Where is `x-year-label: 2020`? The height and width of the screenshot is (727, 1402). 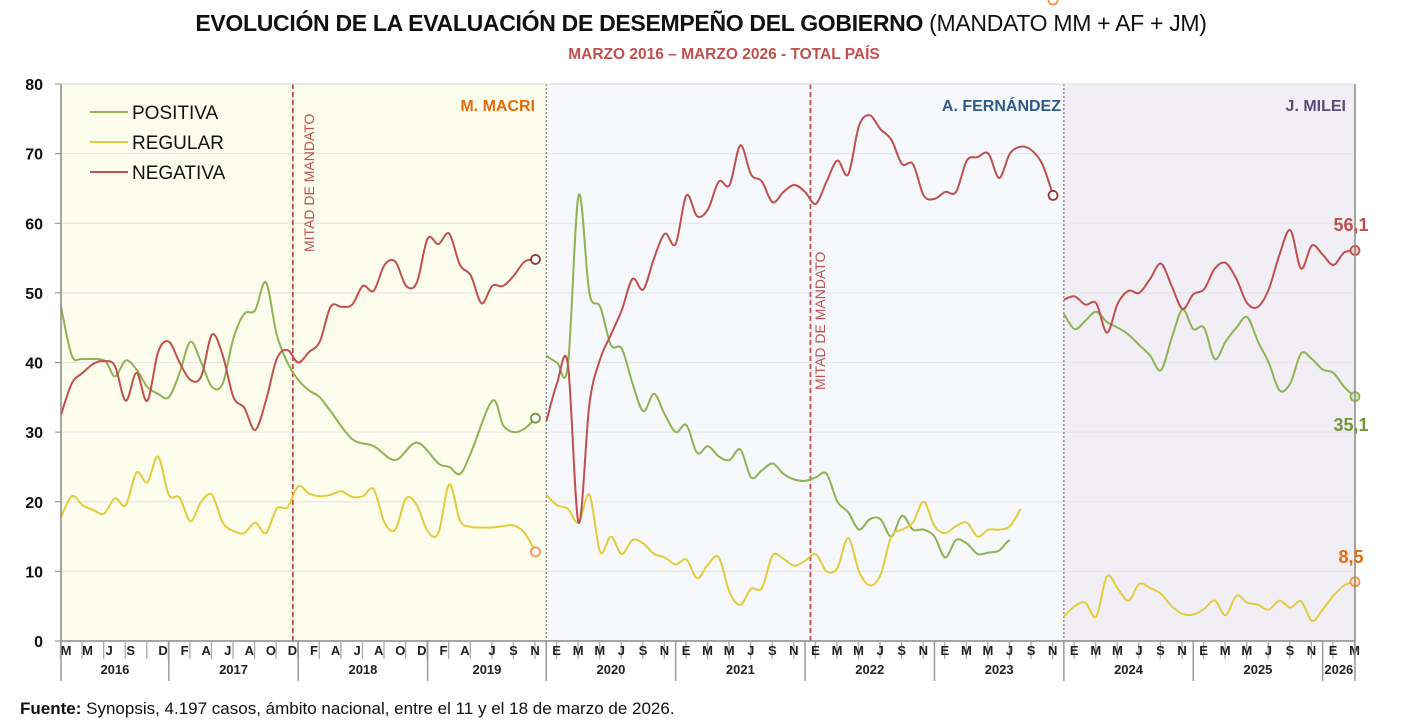
x-year-label: 2020 is located at coordinates (610, 669).